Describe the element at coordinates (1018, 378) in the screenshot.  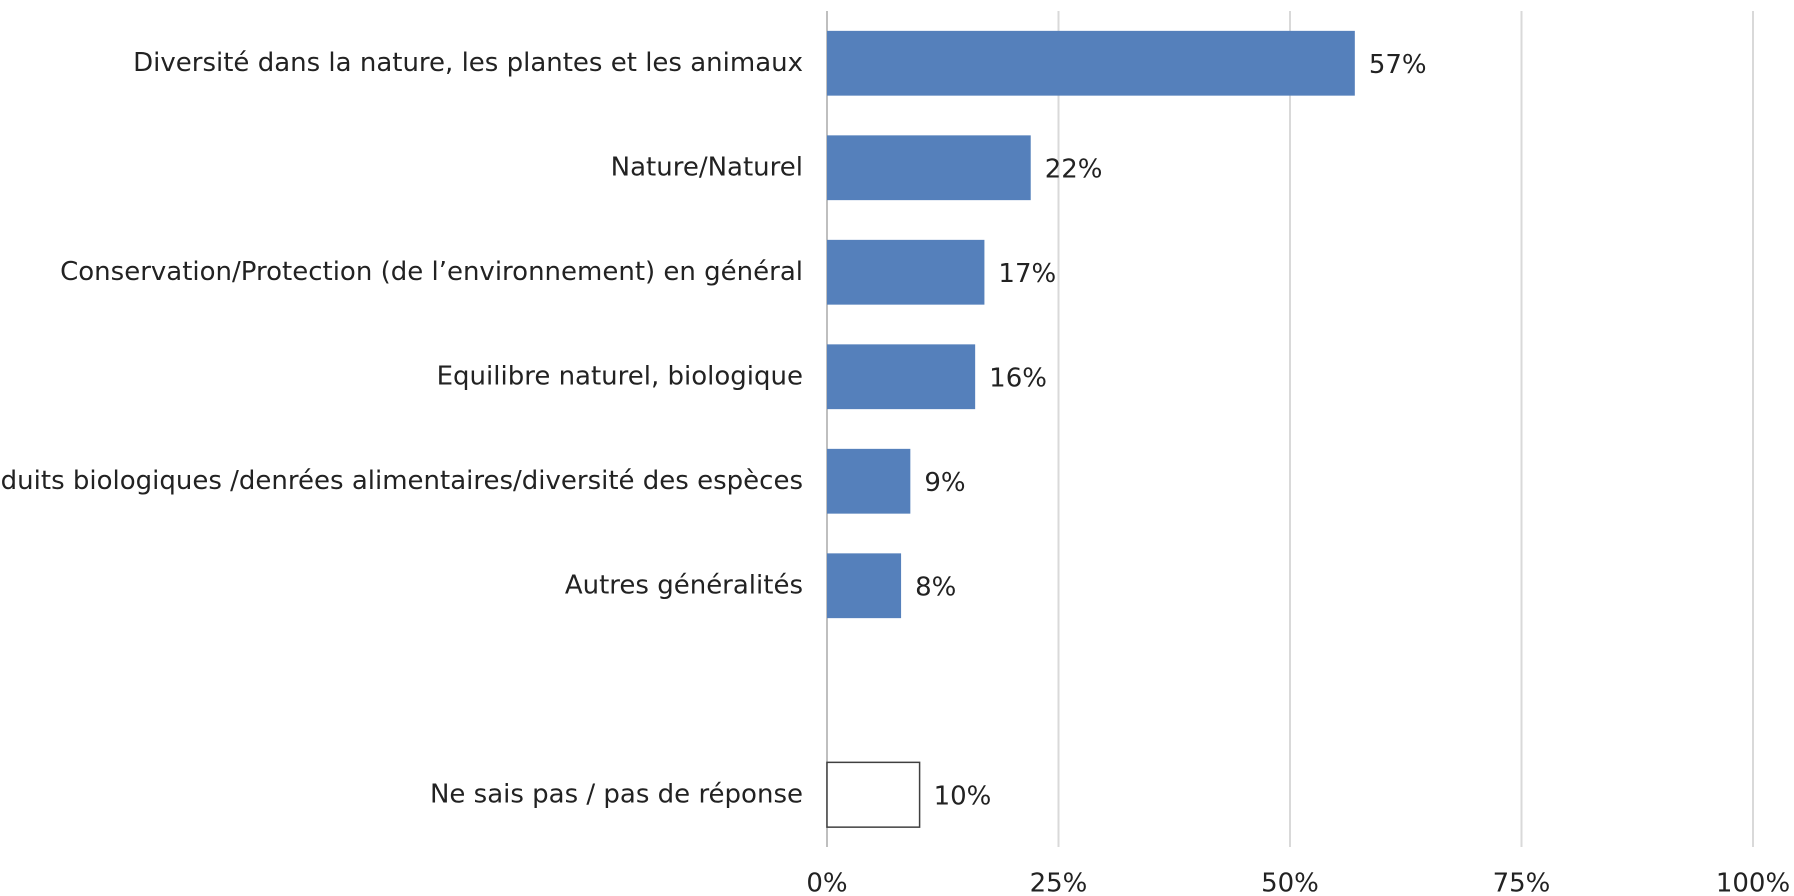
I see `value-label: 16%` at that location.